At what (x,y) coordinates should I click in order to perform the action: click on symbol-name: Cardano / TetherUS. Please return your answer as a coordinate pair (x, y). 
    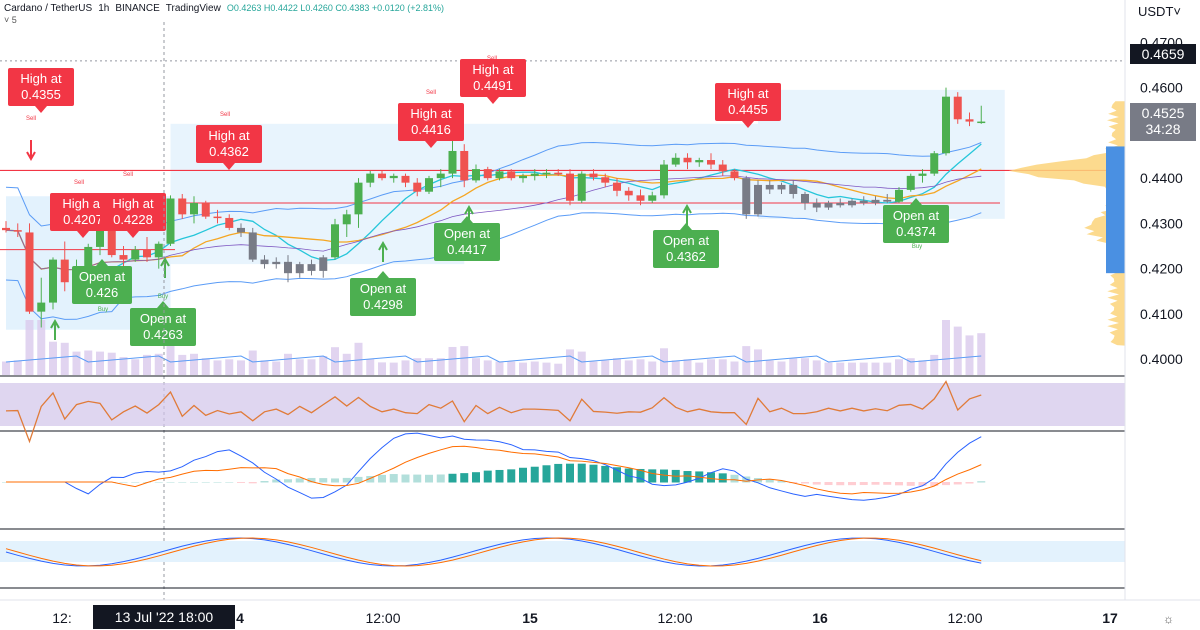
    Looking at the image, I should click on (48, 8).